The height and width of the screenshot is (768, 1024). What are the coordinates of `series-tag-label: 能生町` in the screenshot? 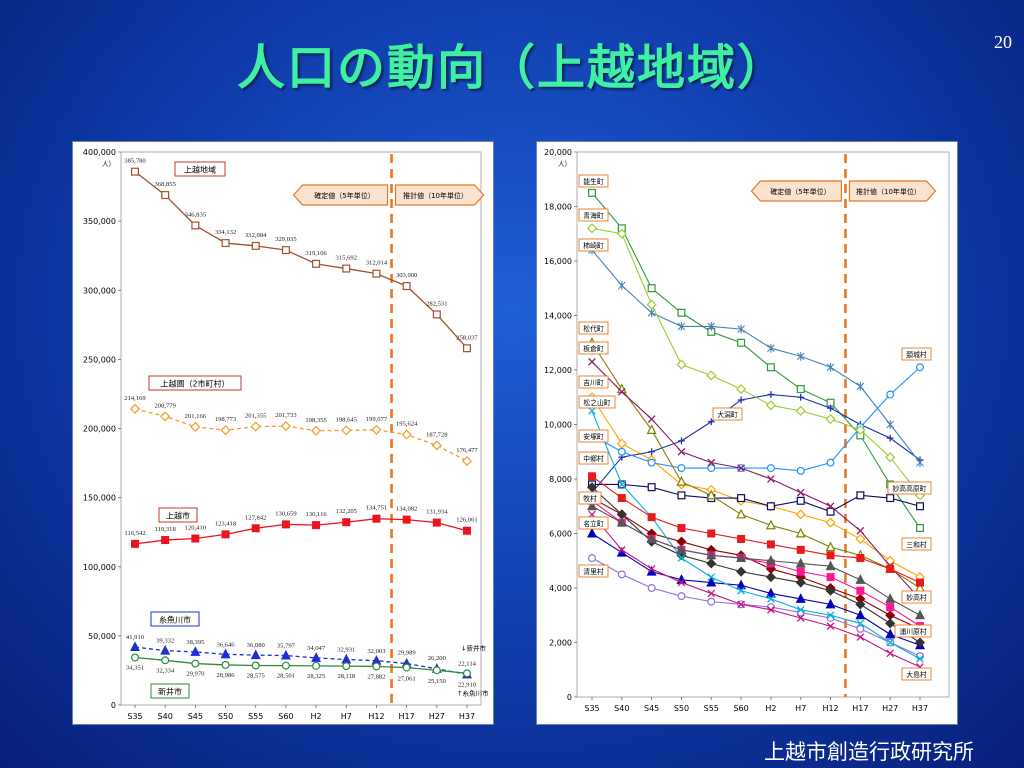 It's located at (593, 181).